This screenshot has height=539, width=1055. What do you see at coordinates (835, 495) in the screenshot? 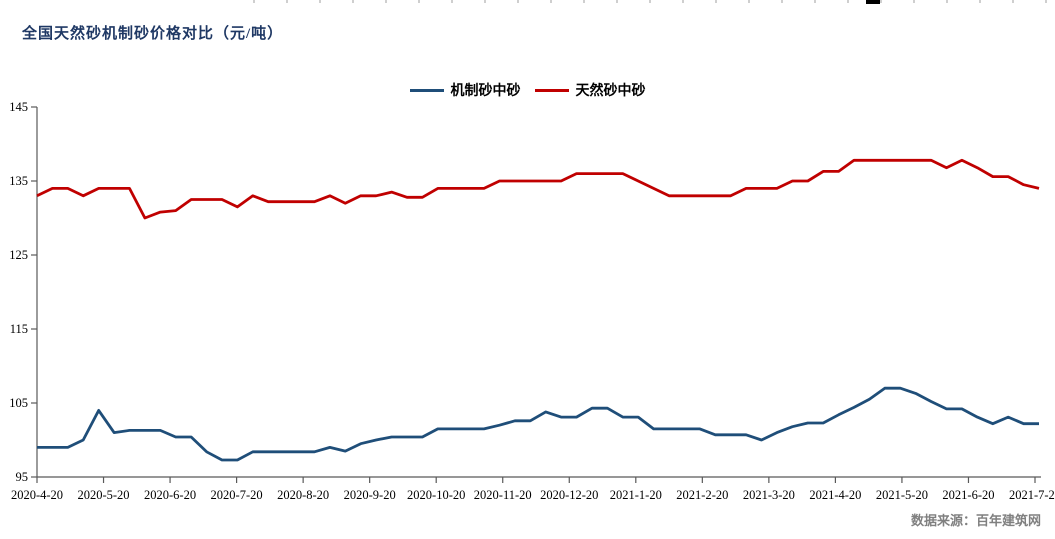
I see `x-tick-label: 2021-4-20` at bounding box center [835, 495].